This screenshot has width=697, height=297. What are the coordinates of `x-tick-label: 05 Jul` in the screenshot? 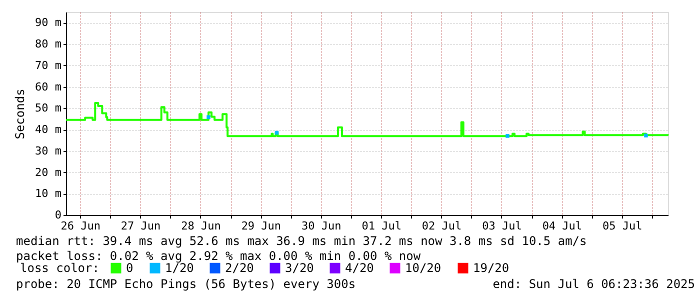 It's located at (622, 226).